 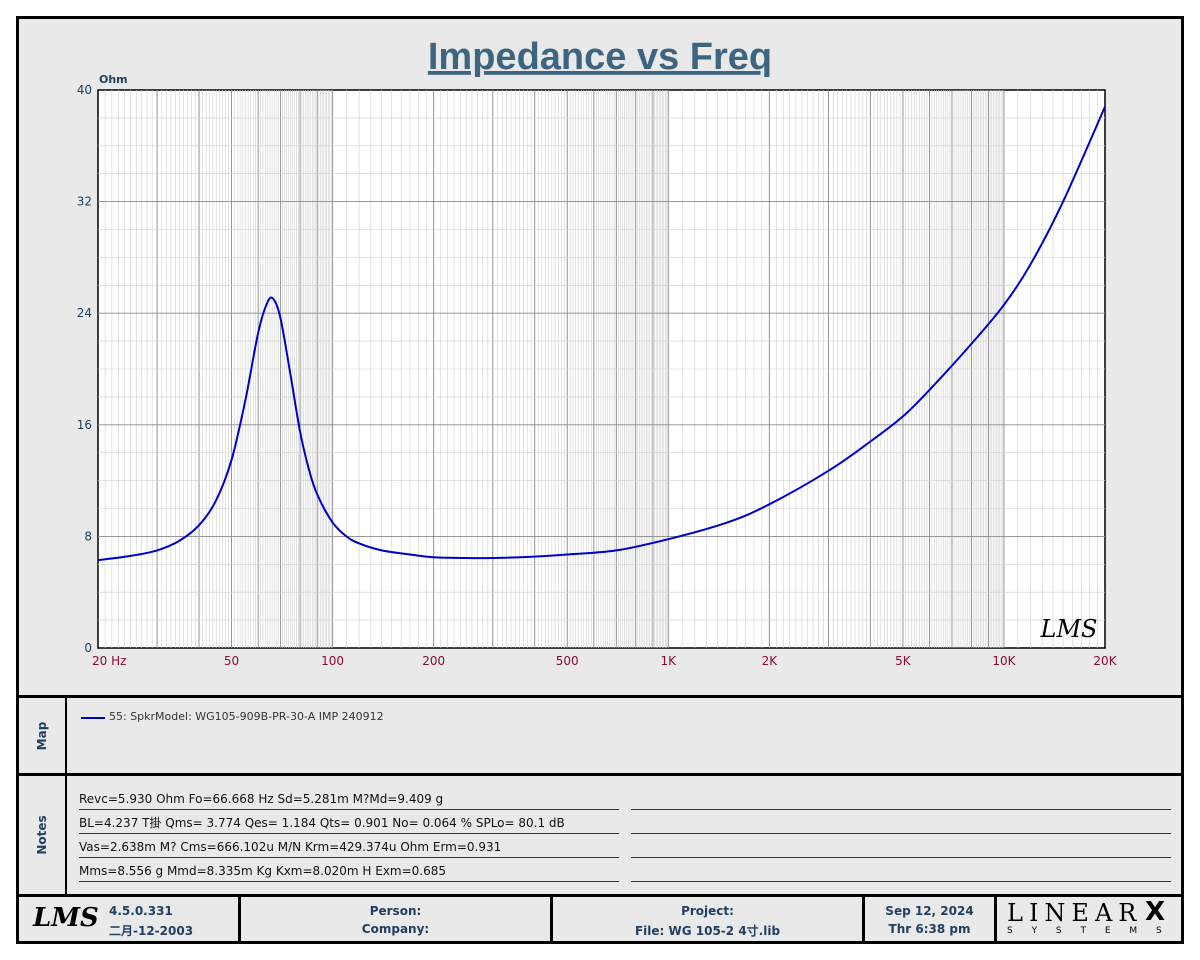 What do you see at coordinates (84, 202) in the screenshot?
I see `y-tick-label: 32` at bounding box center [84, 202].